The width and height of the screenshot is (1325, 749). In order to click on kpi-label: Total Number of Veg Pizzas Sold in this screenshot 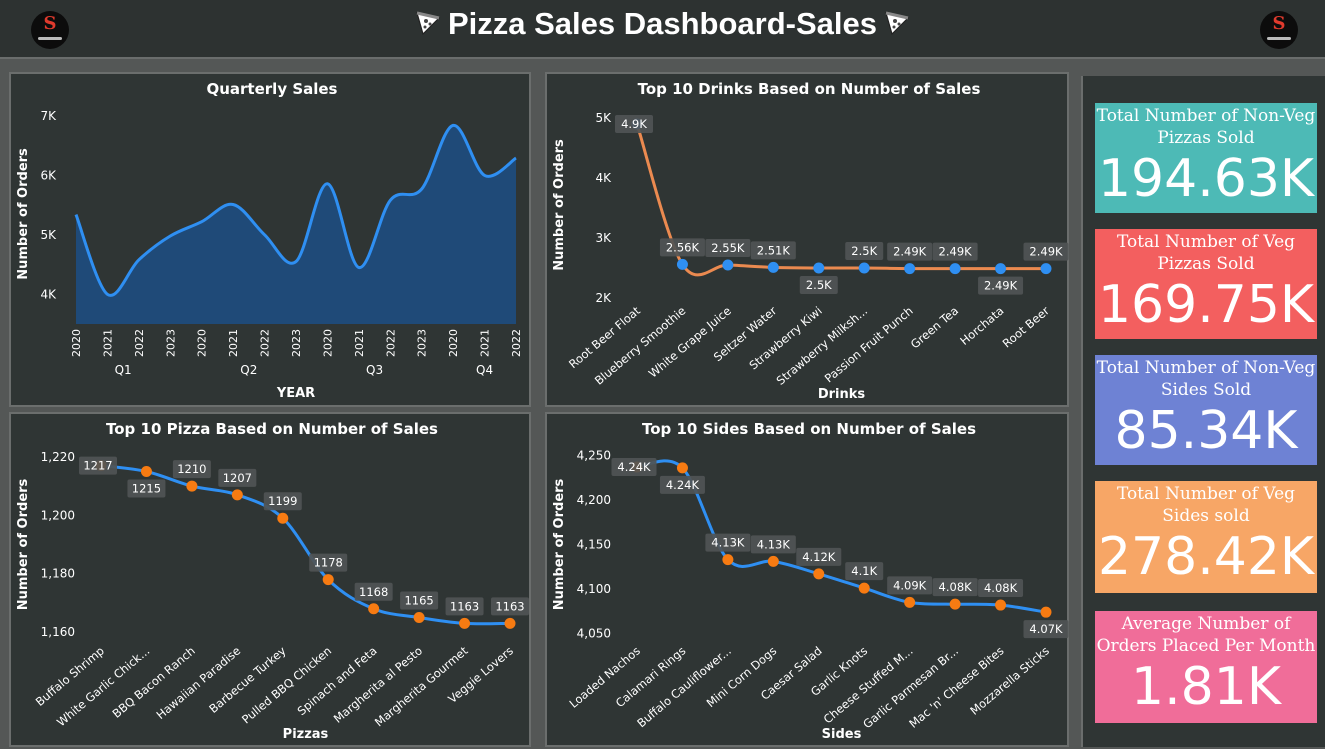, I will do `click(1206, 253)`.